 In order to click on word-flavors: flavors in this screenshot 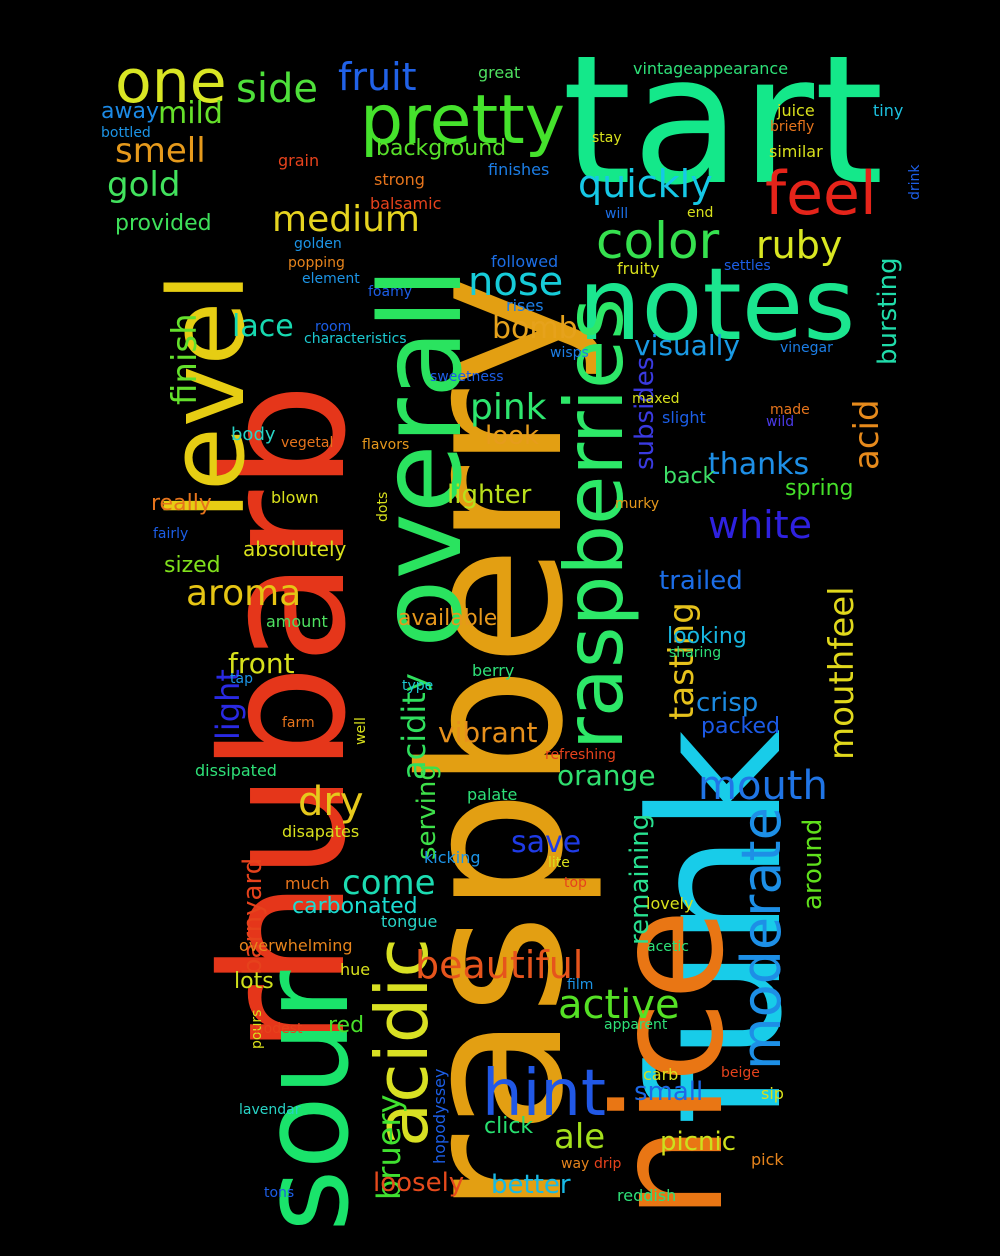, I will do `click(386, 445)`.